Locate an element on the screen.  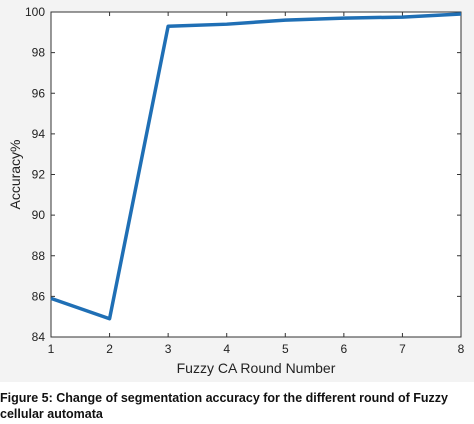
y-tick-label: 94 is located at coordinates (39, 134).